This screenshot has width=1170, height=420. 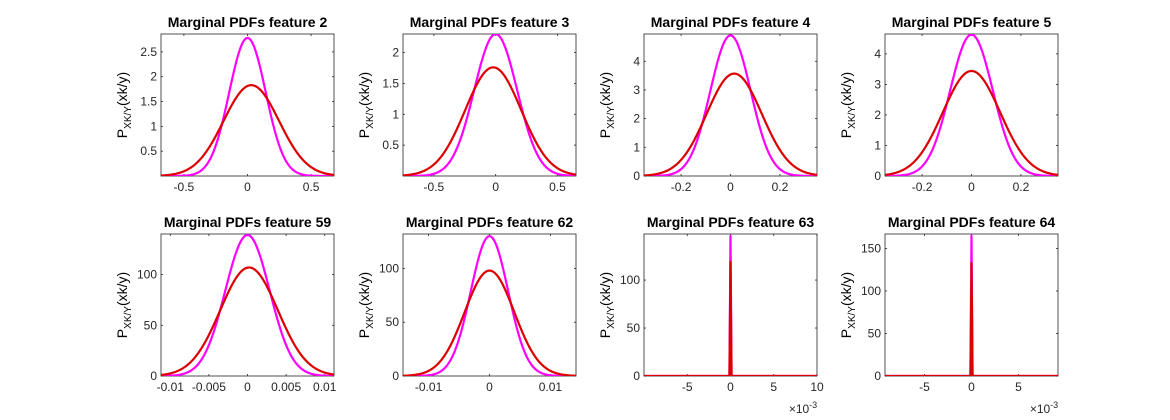 I want to click on chart-title: Marginal PDFs feature 3, so click(x=490, y=22).